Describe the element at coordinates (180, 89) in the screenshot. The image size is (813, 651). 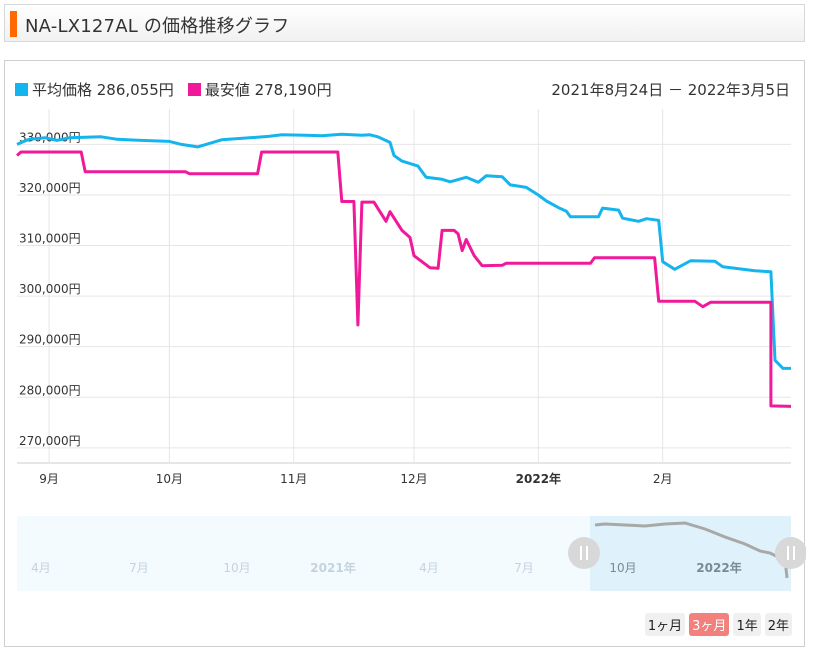
I see `legend: 平均価格 286,055円 最安値 278,190円` at that location.